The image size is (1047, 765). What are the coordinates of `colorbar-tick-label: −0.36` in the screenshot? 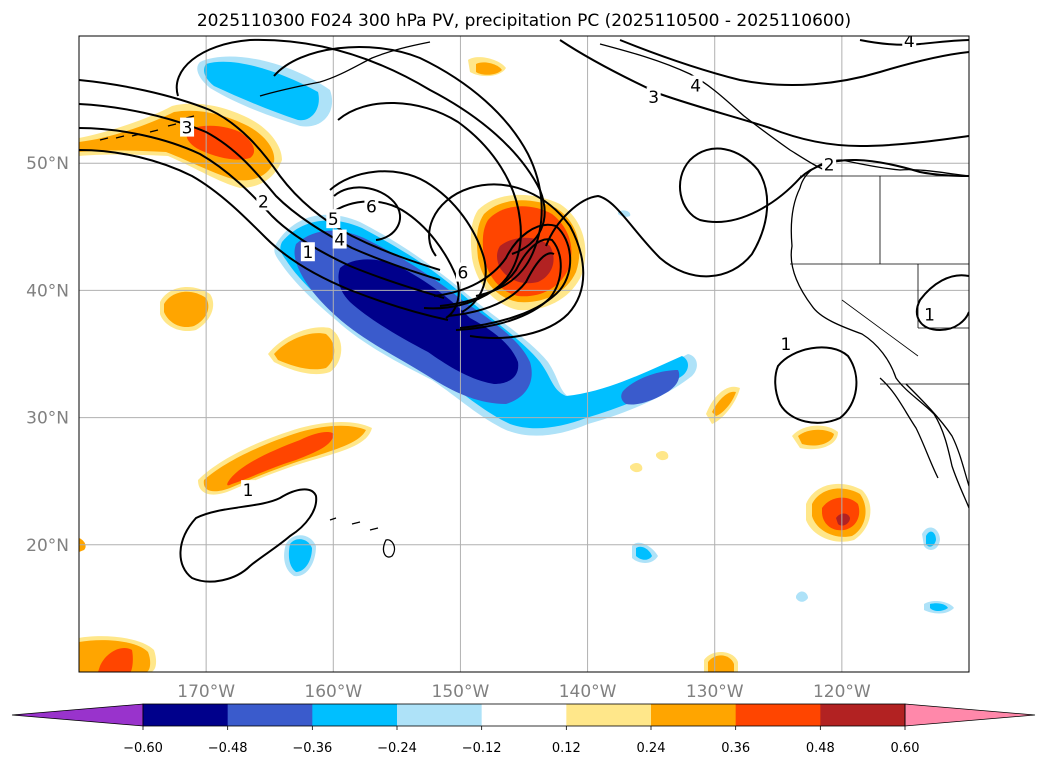 It's located at (312, 748).